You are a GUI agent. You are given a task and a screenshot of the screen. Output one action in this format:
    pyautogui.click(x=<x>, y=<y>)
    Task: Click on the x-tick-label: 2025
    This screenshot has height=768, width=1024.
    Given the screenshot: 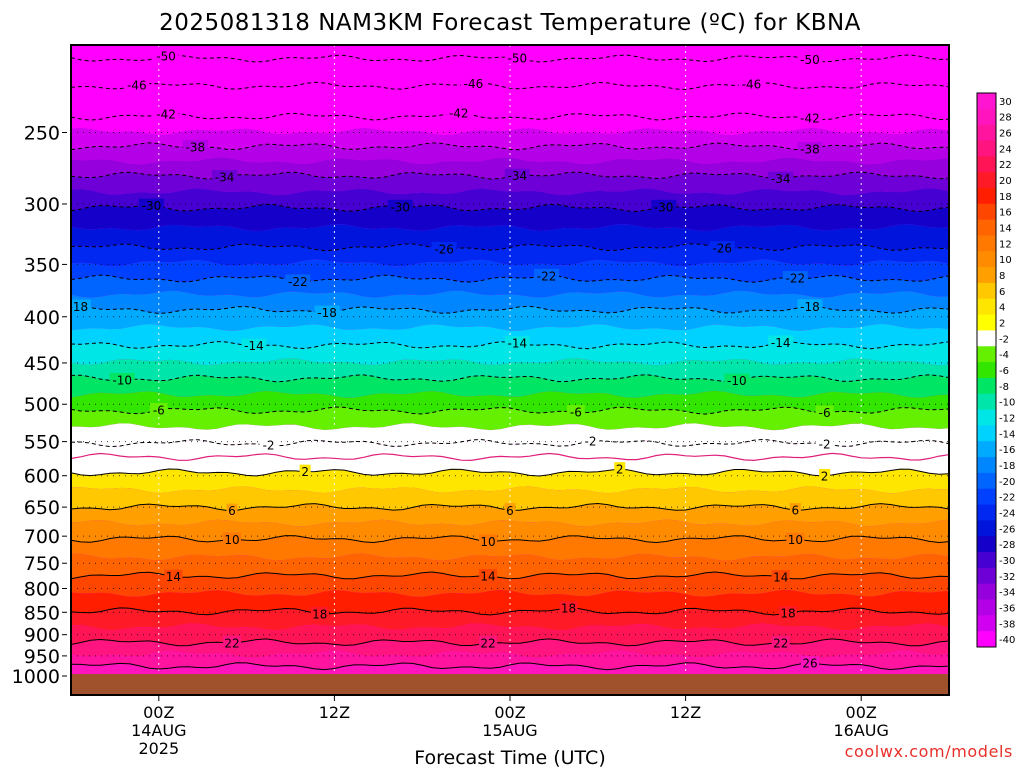 What is the action you would take?
    pyautogui.click(x=158, y=748)
    